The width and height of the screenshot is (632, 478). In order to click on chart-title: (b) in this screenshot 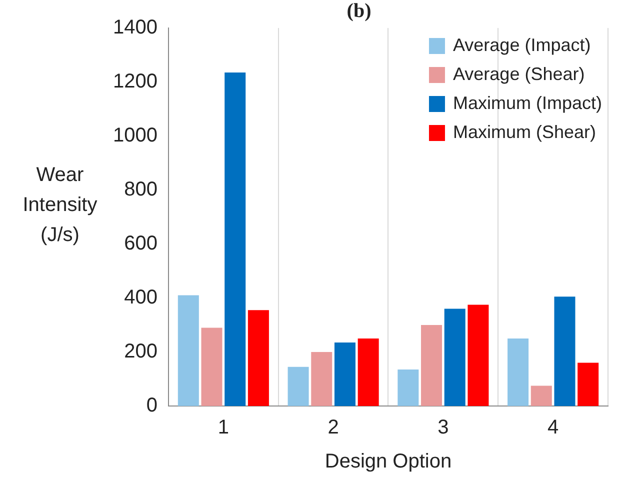, I will do `click(359, 11)`.